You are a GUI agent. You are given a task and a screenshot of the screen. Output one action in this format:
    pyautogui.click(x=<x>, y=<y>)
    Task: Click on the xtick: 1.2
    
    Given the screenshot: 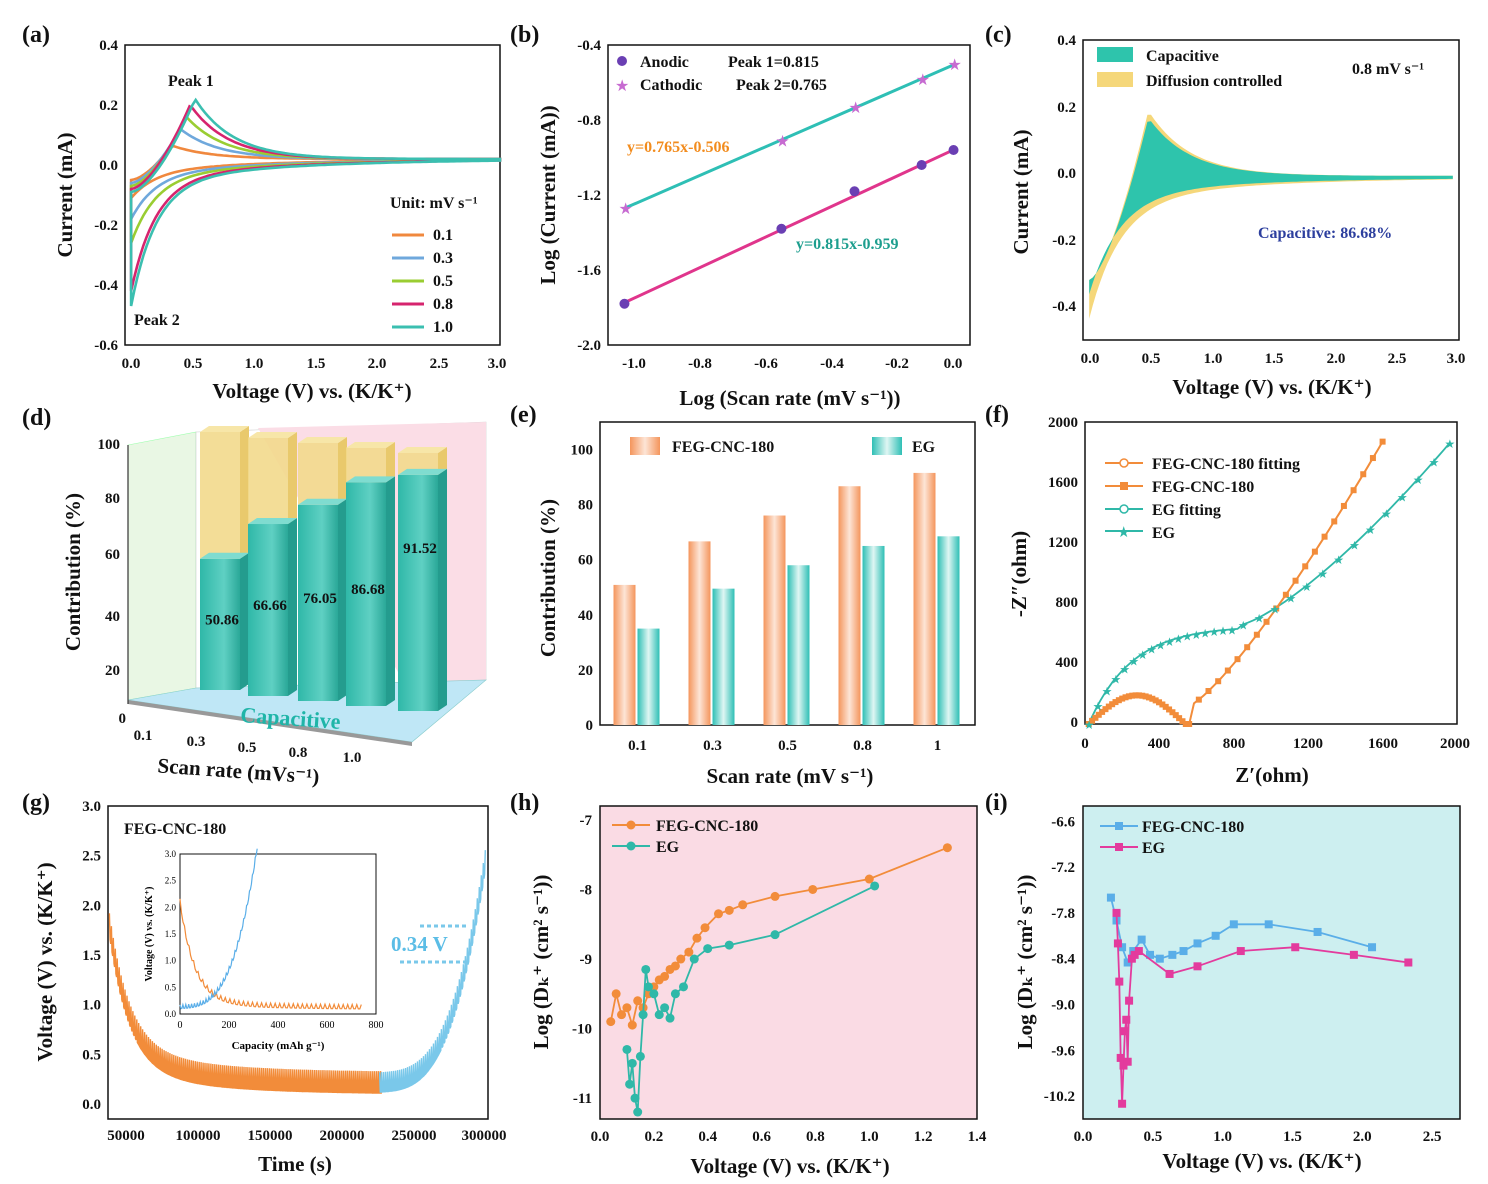 What is the action you would take?
    pyautogui.click(x=923, y=1137)
    